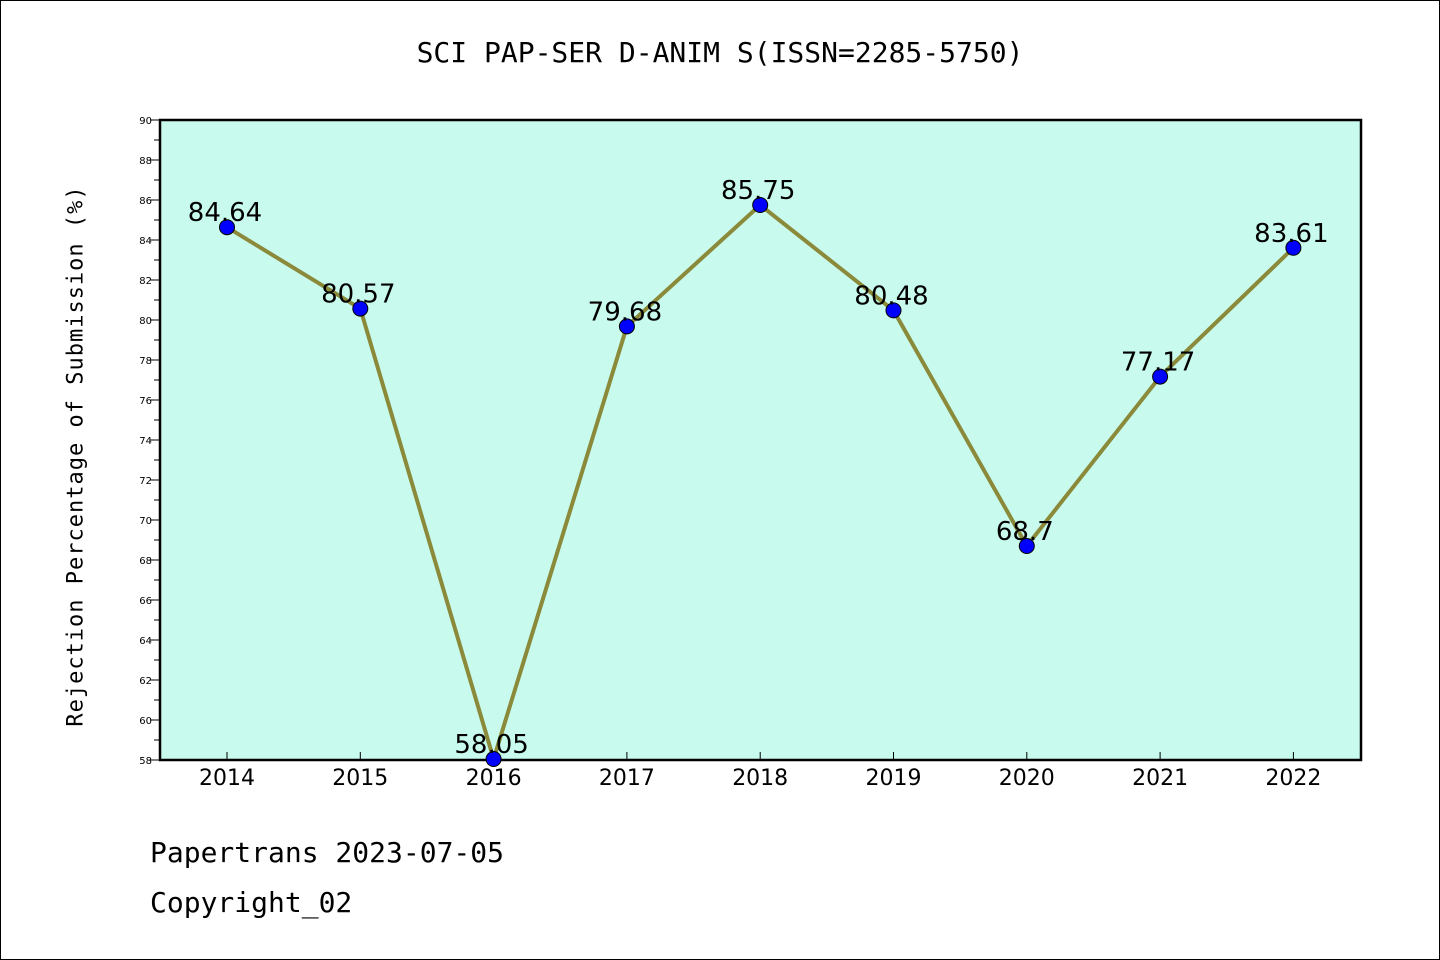 The image size is (1440, 960). What do you see at coordinates (145, 281) in the screenshot?
I see `y-tick-label: 82` at bounding box center [145, 281].